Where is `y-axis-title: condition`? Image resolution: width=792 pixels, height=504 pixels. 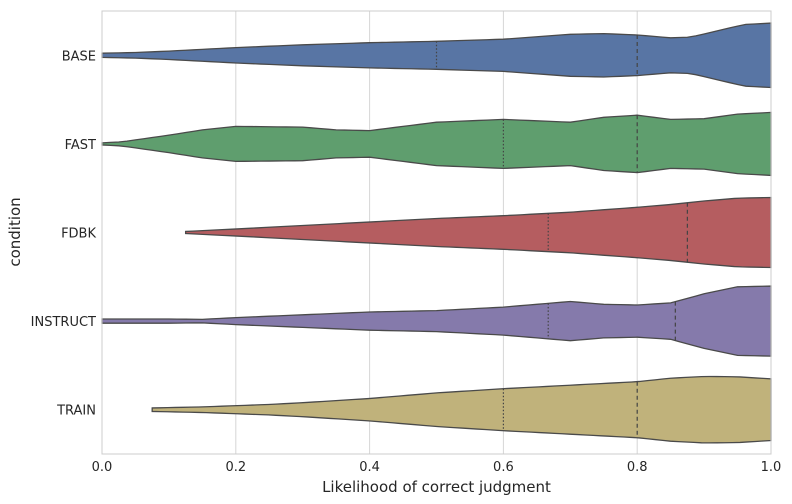
y-axis-title: condition is located at coordinates (15, 231).